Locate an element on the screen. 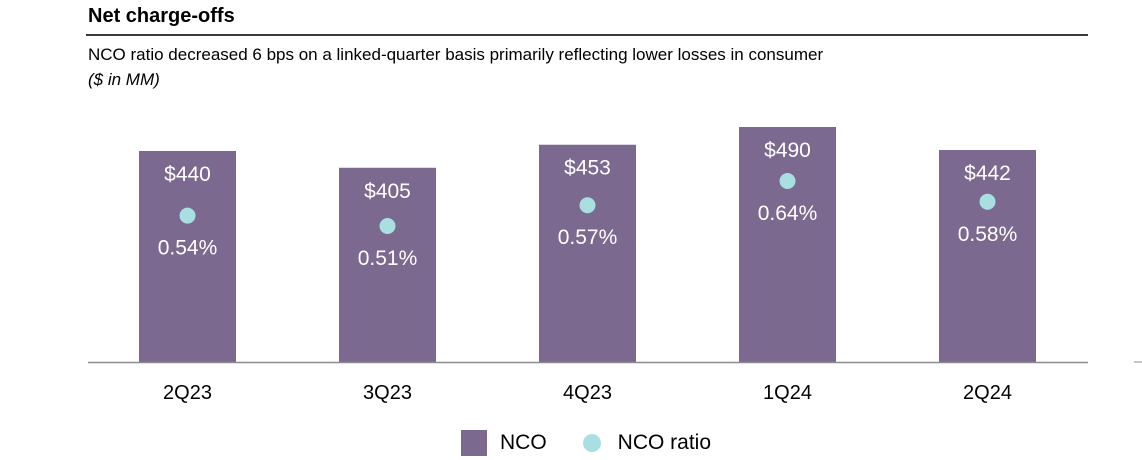  chart-legend: NCO NCO ratio is located at coordinates (586, 443).